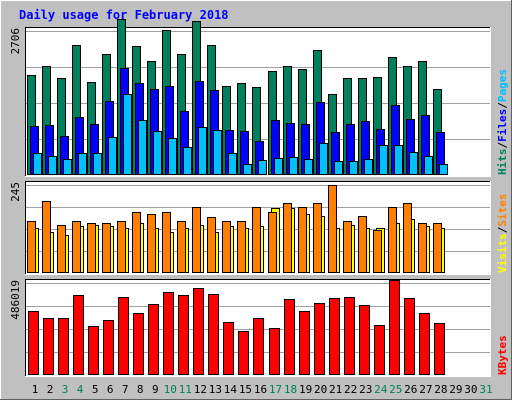 The image size is (512, 400). What do you see at coordinates (395, 389) in the screenshot?
I see `x-tick-label: 25` at bounding box center [395, 389].